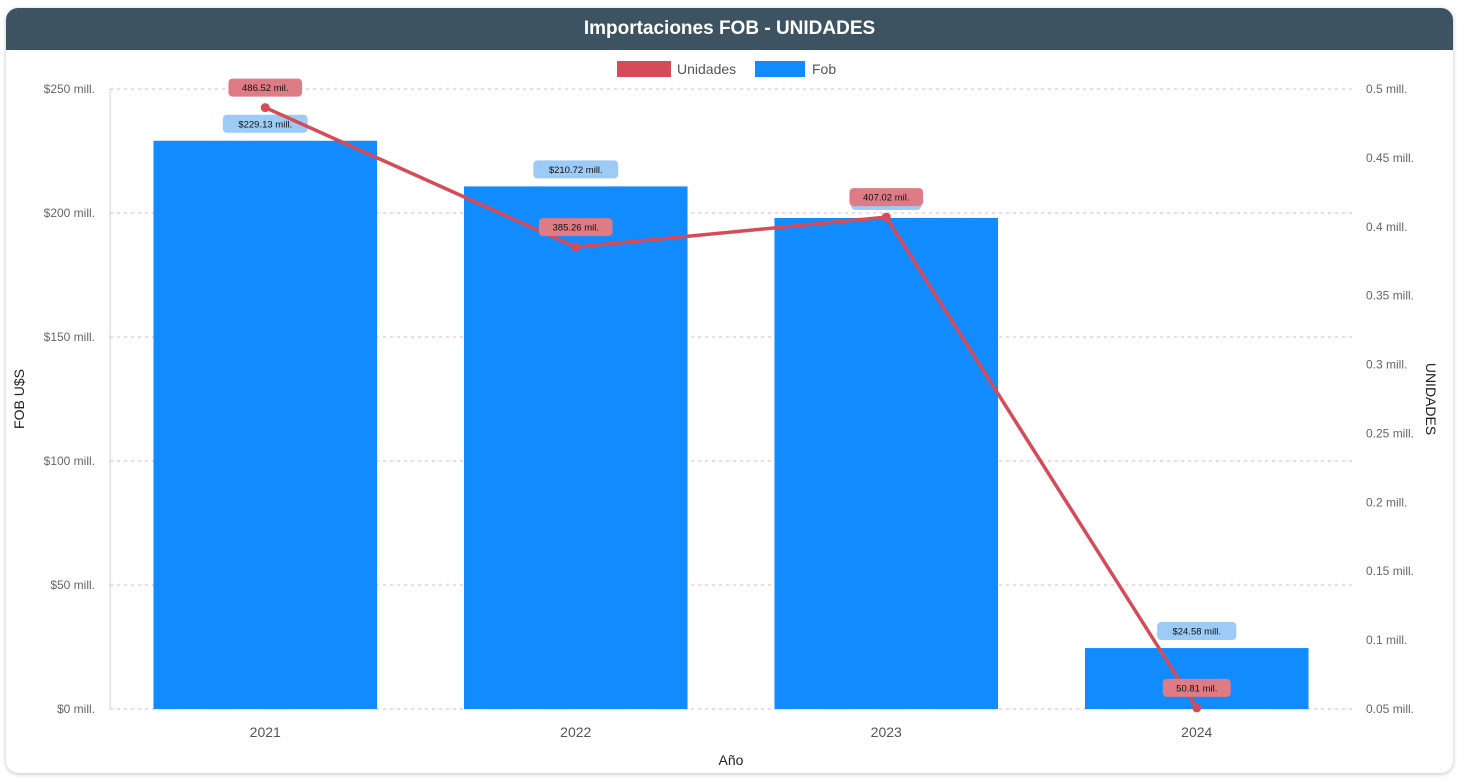  I want to click on left-tick-label: $50 mill., so click(72, 585).